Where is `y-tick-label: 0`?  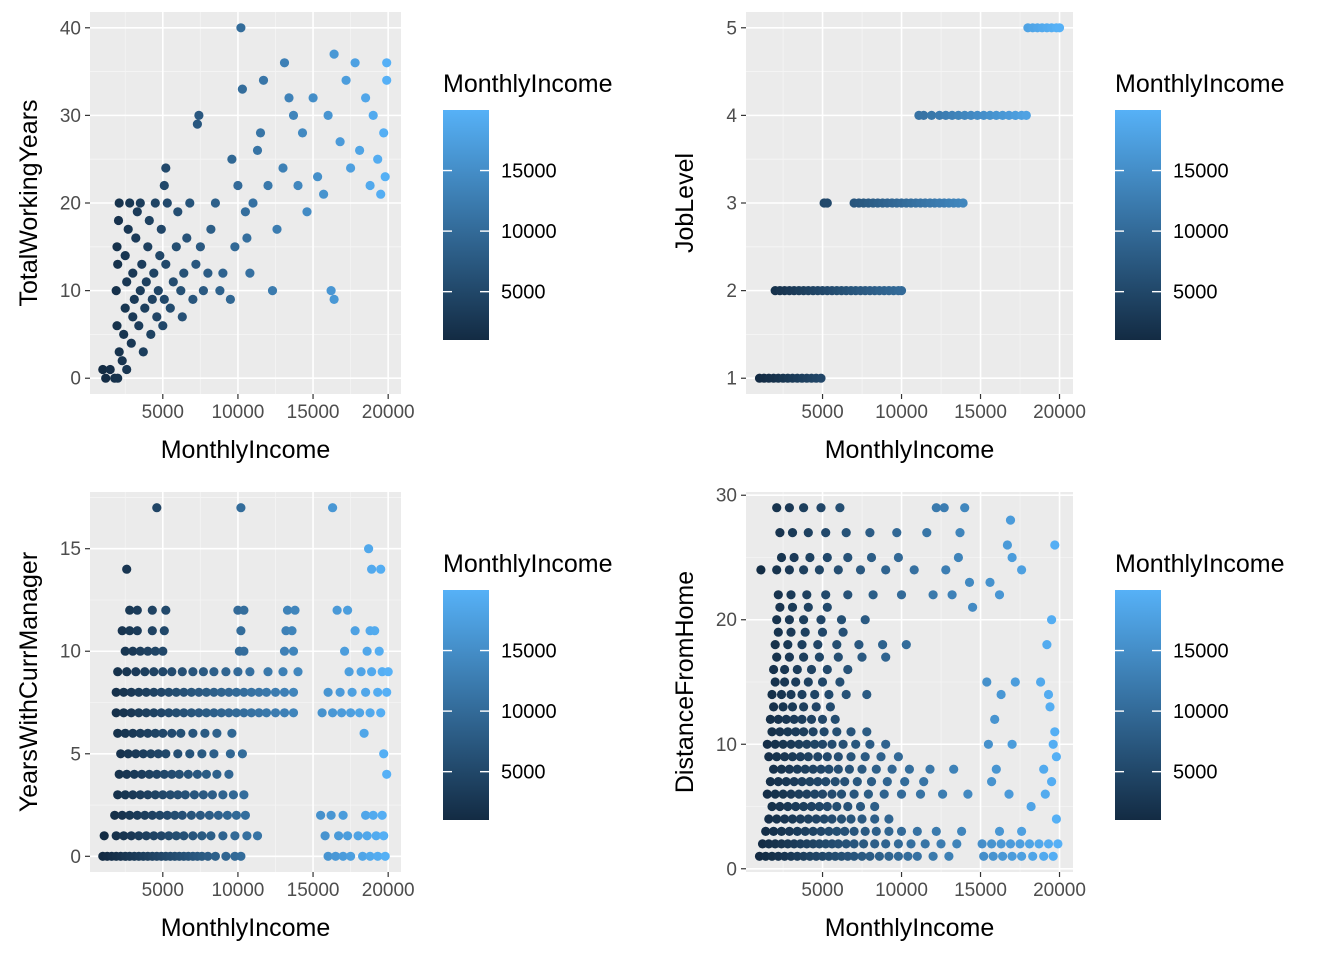
y-tick-label: 0 is located at coordinates (731, 869).